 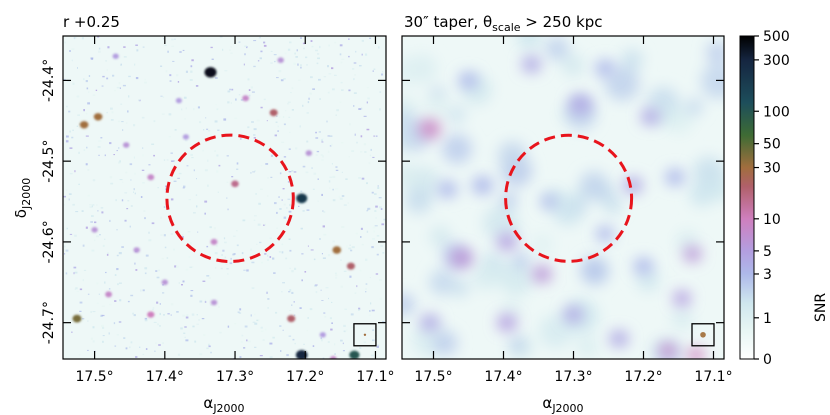 What do you see at coordinates (49, 80) in the screenshot?
I see `y-tick-label: -24.4°` at bounding box center [49, 80].